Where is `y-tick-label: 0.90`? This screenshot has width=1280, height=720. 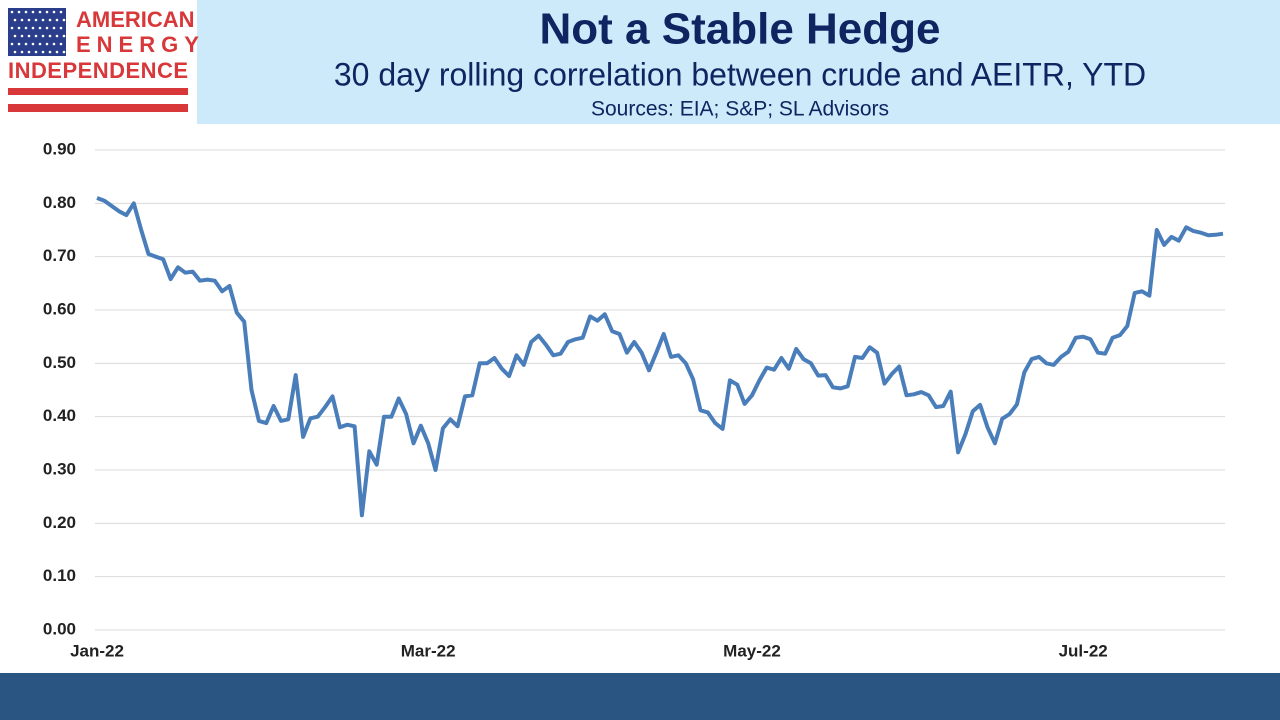 y-tick-label: 0.90 is located at coordinates (59, 148).